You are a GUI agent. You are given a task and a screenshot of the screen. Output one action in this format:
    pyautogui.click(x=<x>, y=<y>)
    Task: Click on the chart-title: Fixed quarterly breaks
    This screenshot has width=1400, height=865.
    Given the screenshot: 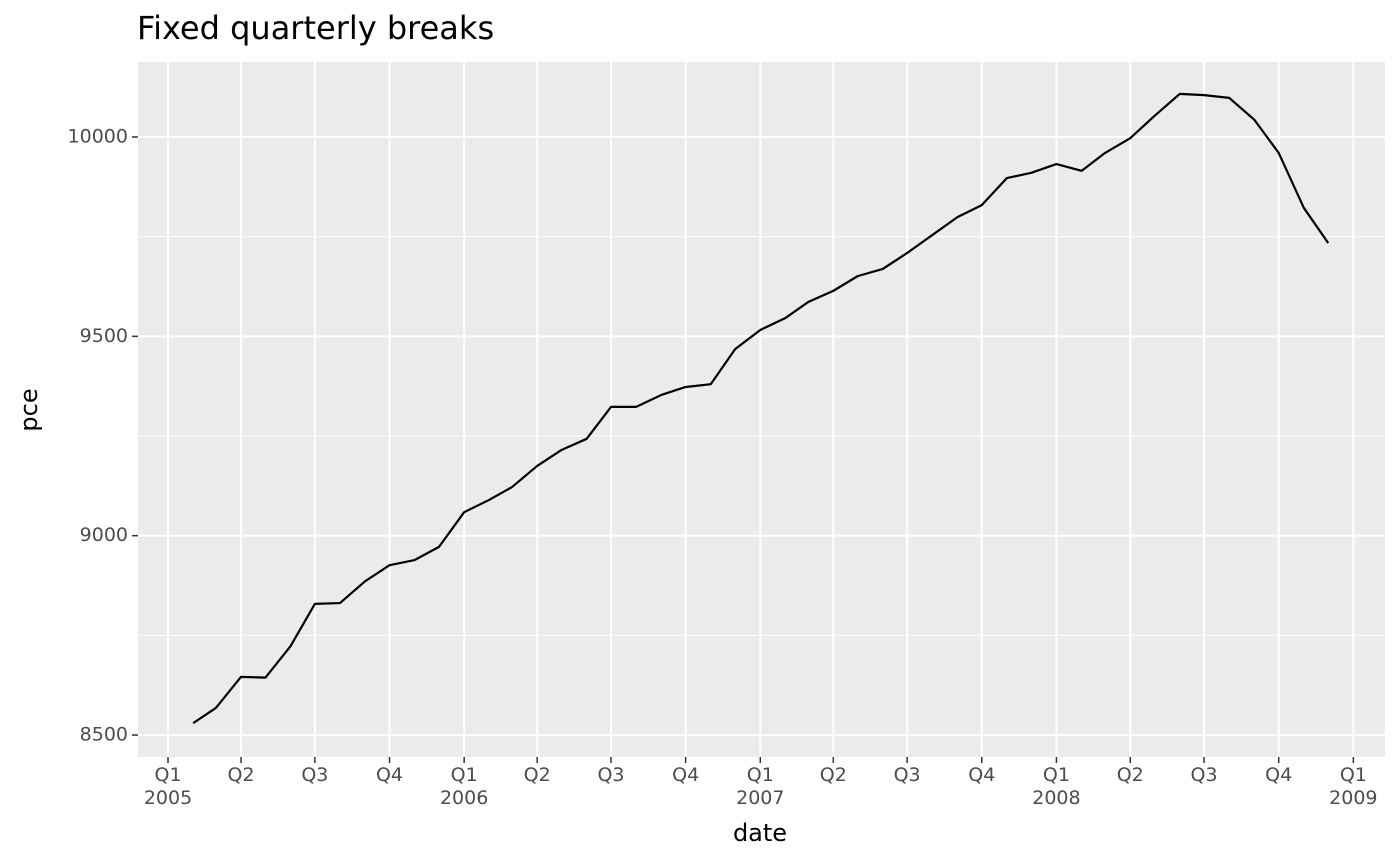 What is the action you would take?
    pyautogui.click(x=315, y=28)
    